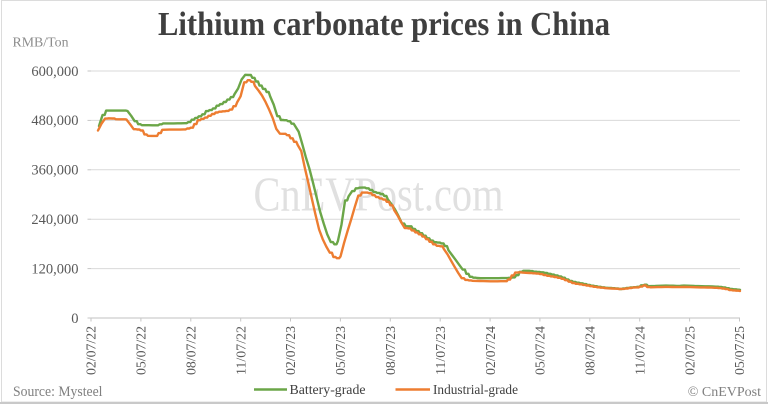 This screenshot has height=404, width=768. I want to click on svg-text: 08/07/23, so click(391, 350).